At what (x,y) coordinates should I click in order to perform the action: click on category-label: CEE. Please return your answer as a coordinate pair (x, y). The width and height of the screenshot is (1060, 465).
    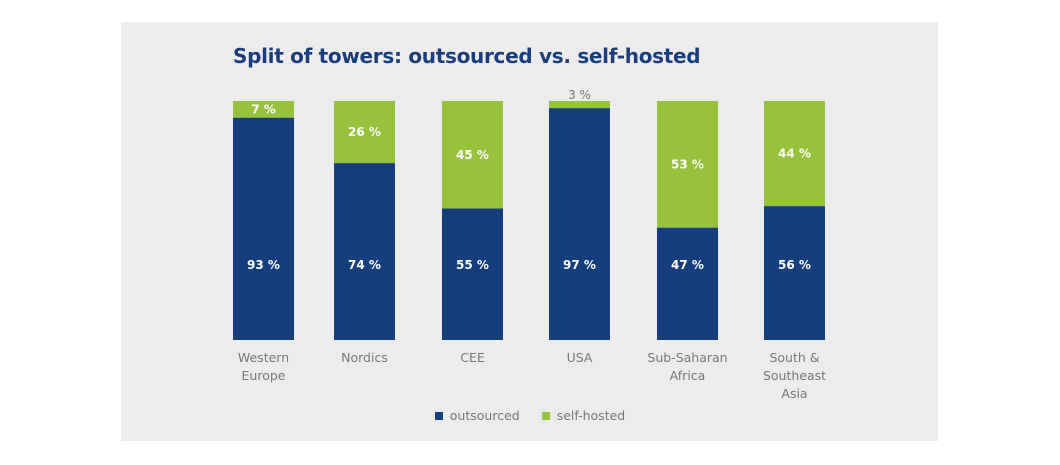
    Looking at the image, I should click on (473, 358).